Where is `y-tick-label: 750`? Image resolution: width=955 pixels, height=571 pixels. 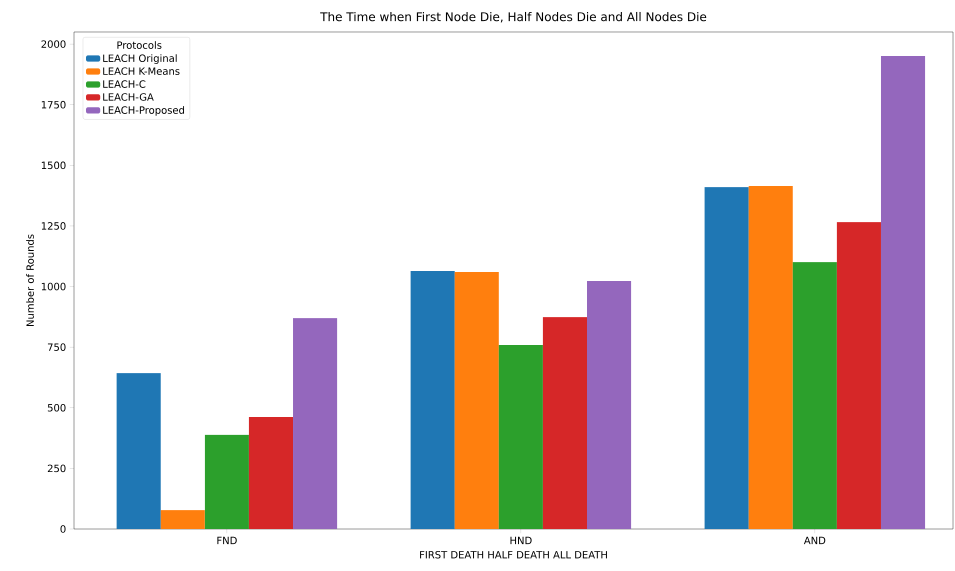
y-tick-label: 750 is located at coordinates (57, 347).